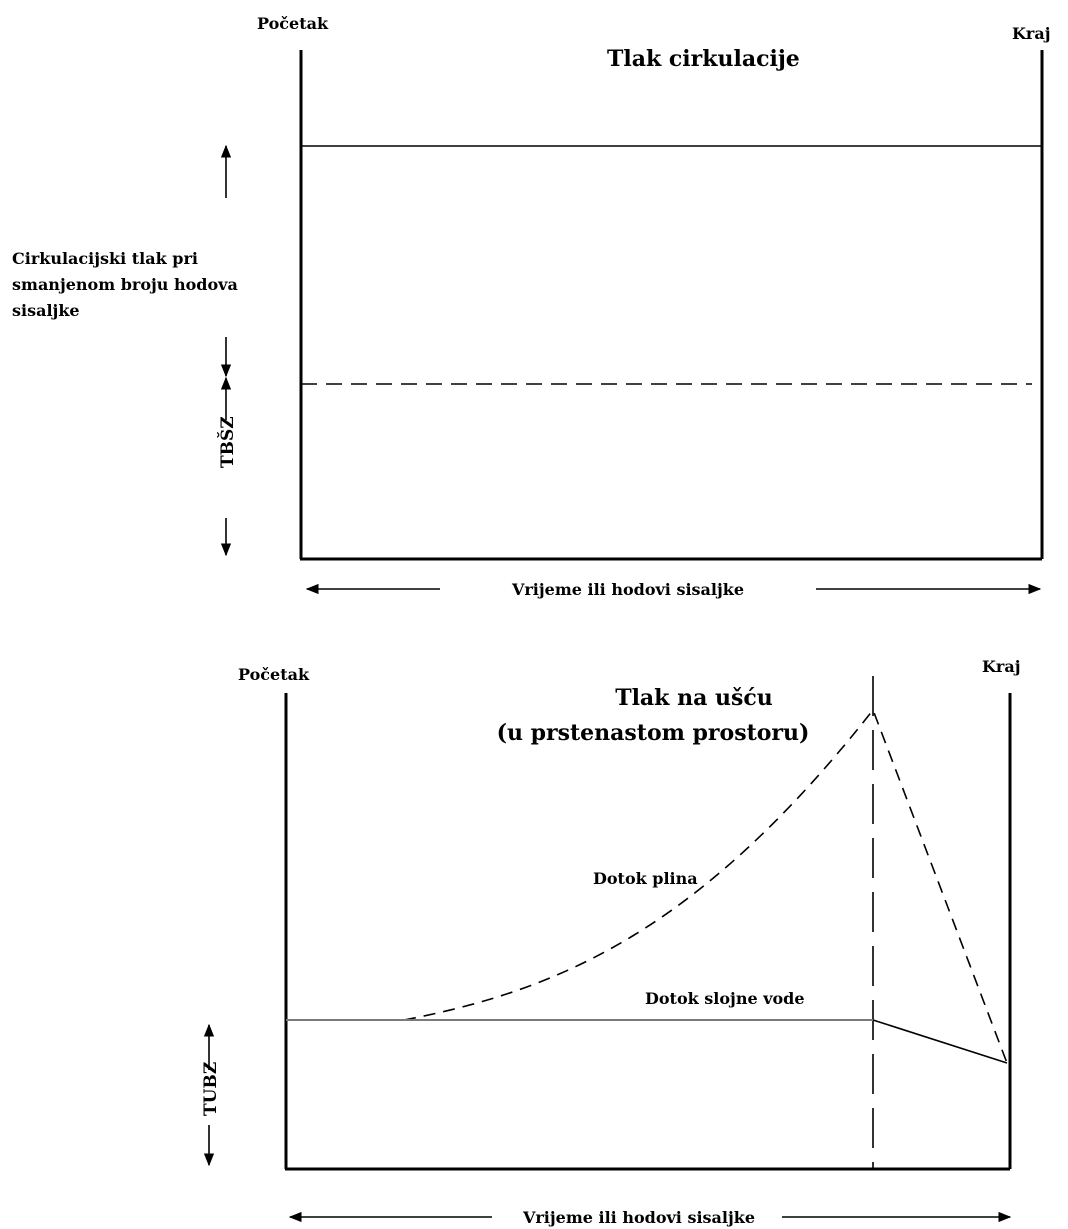 This screenshot has width=1068, height=1229. Describe the element at coordinates (638, 1217) in the screenshot. I see `bottom-x-axis-label: Vrijeme ili hodovi sisaljke` at that location.